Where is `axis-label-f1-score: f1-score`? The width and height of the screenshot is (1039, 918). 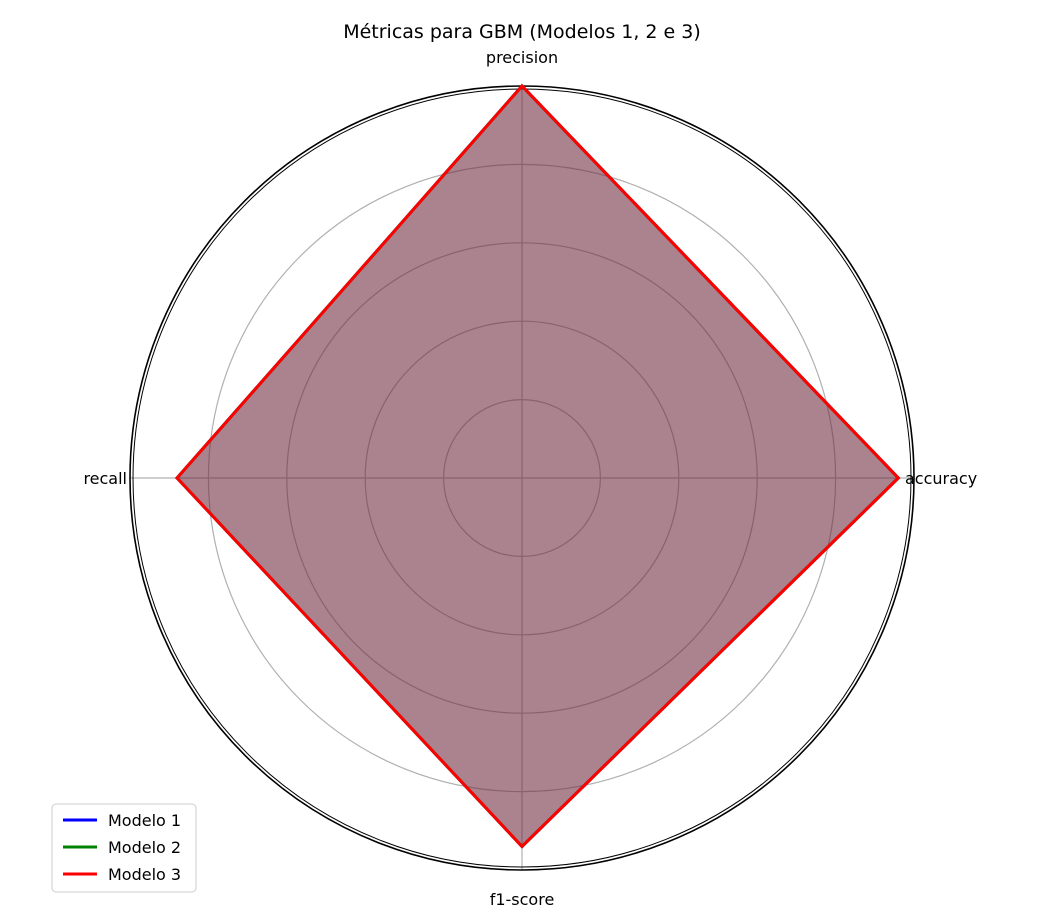
axis-label-f1-score: f1-score is located at coordinates (522, 899).